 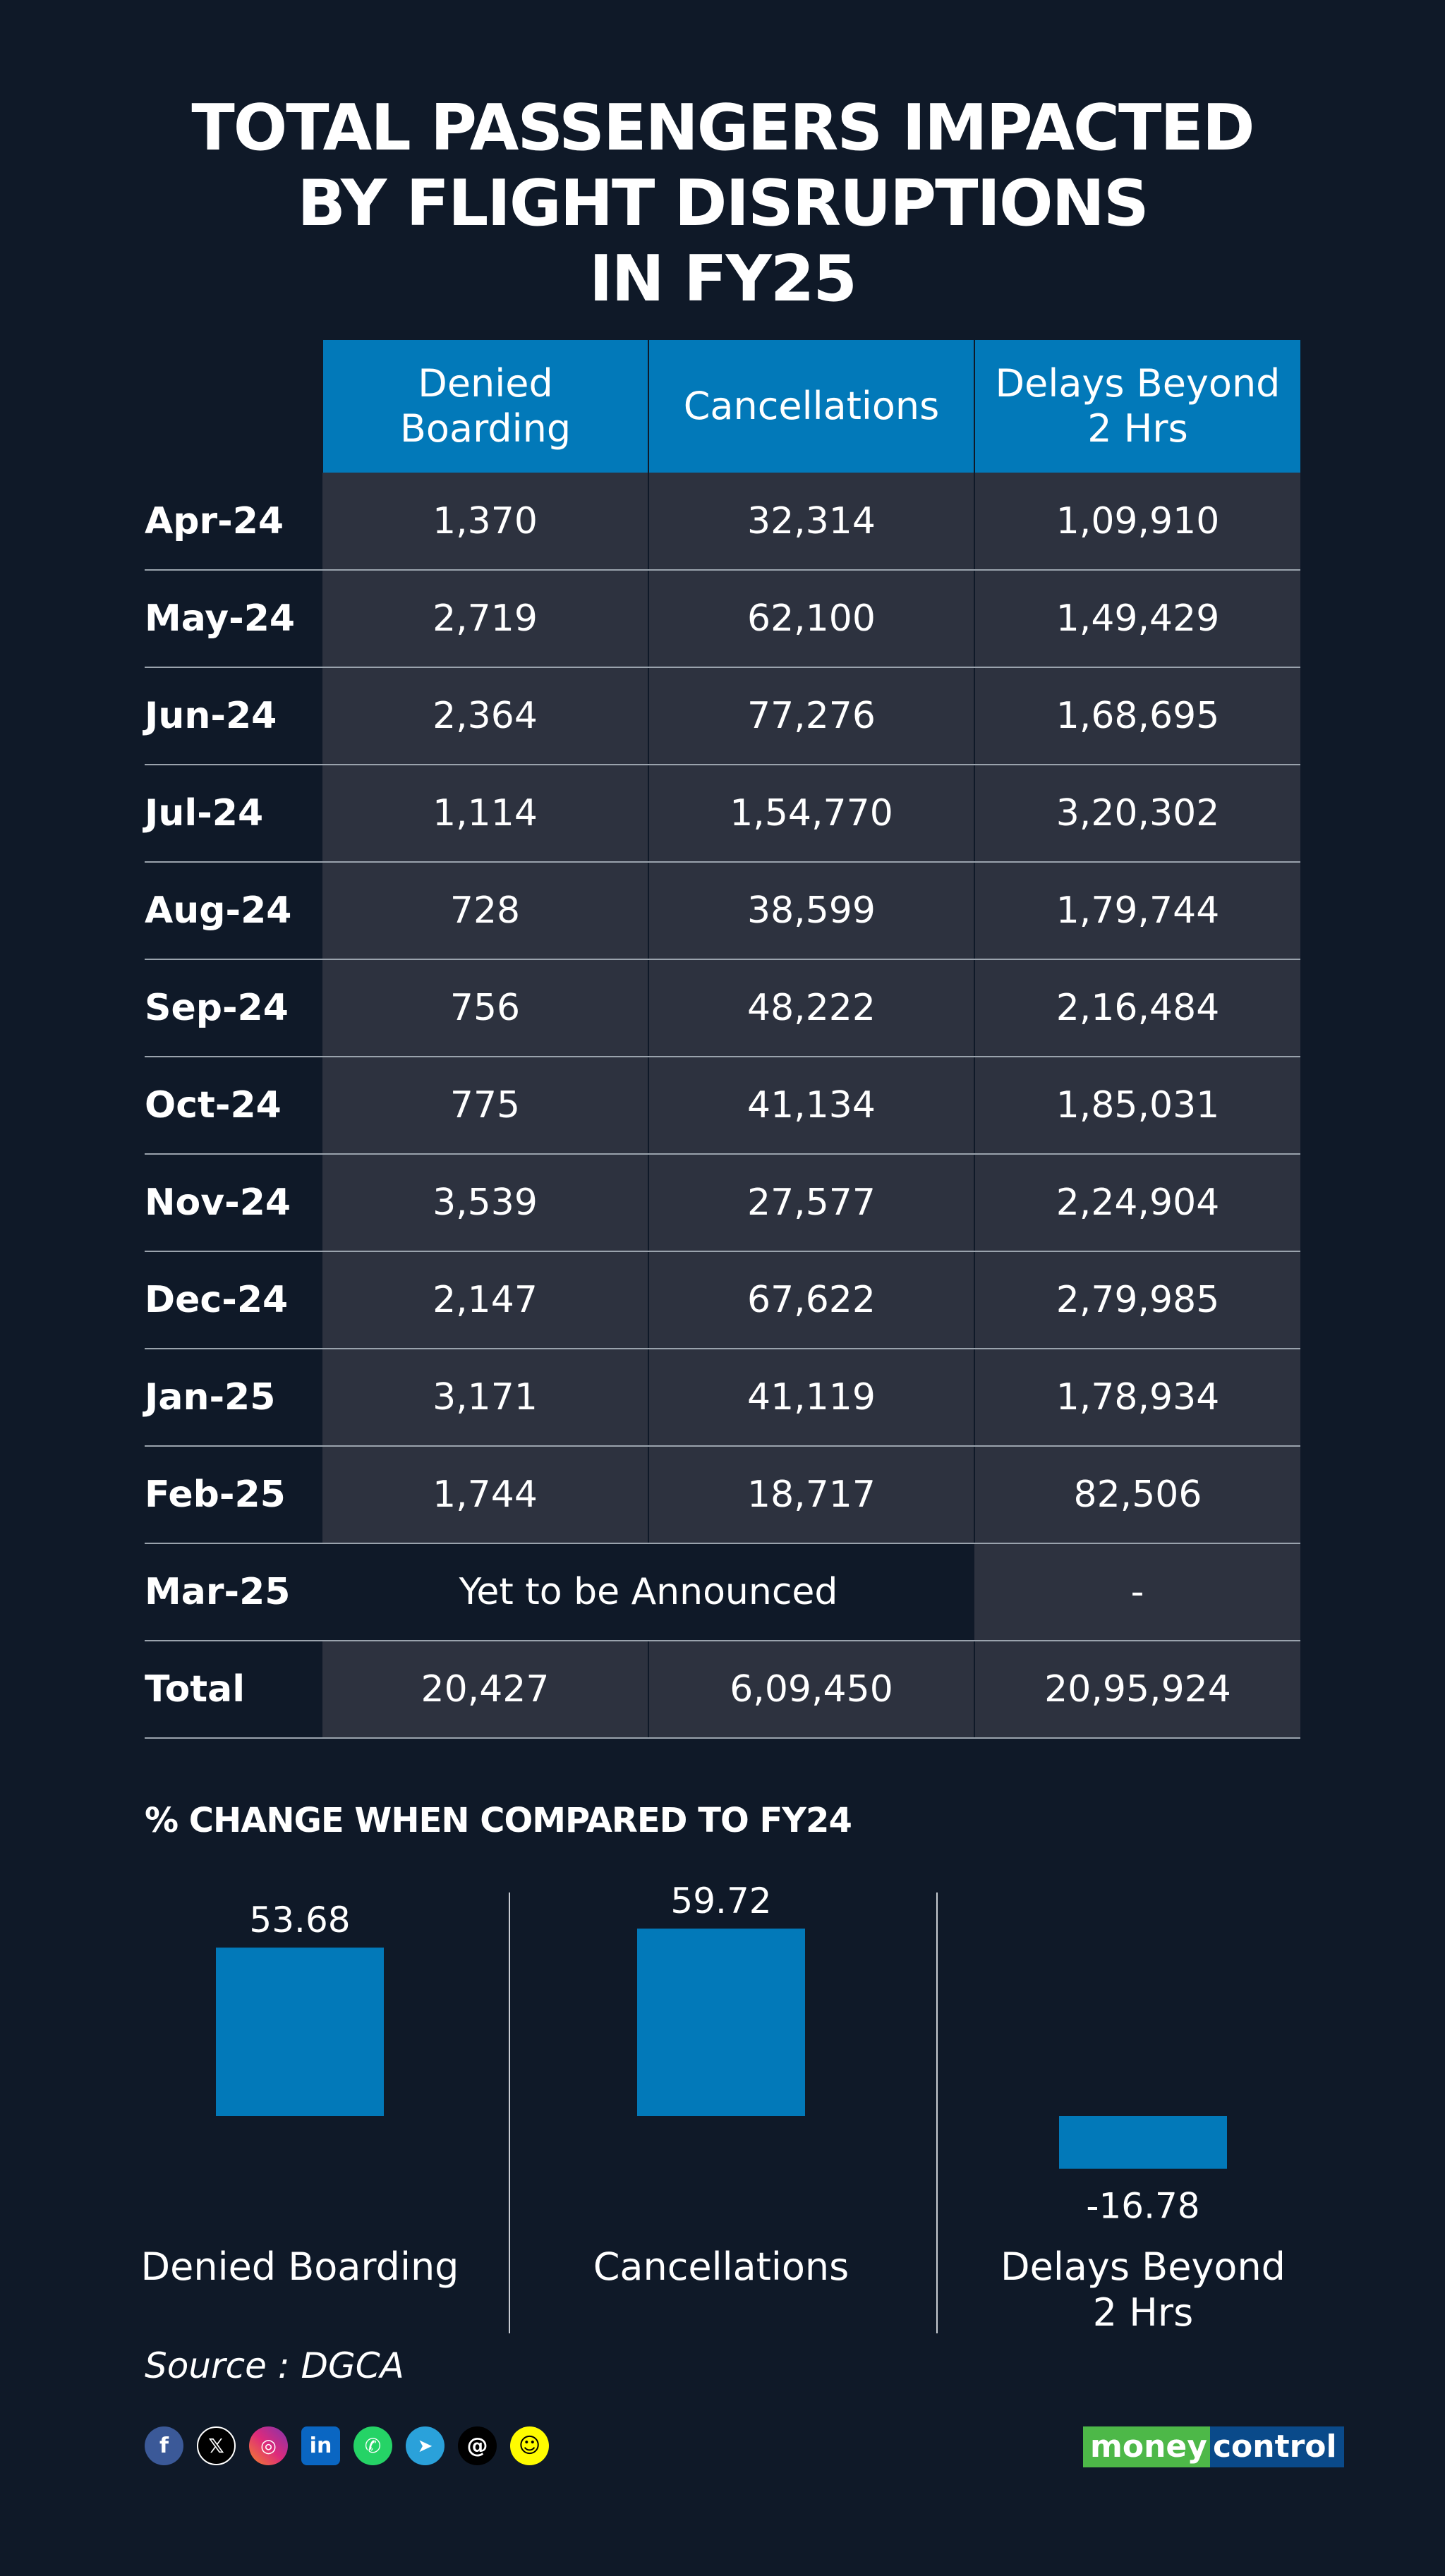 I want to click on cell-denied: 2,147, so click(x=485, y=1300).